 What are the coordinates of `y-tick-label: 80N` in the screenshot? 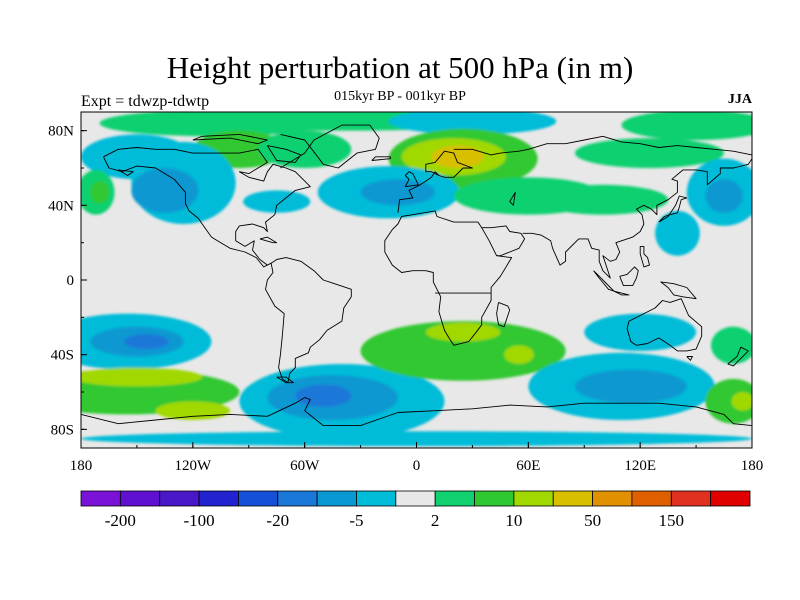 It's located at (61, 132).